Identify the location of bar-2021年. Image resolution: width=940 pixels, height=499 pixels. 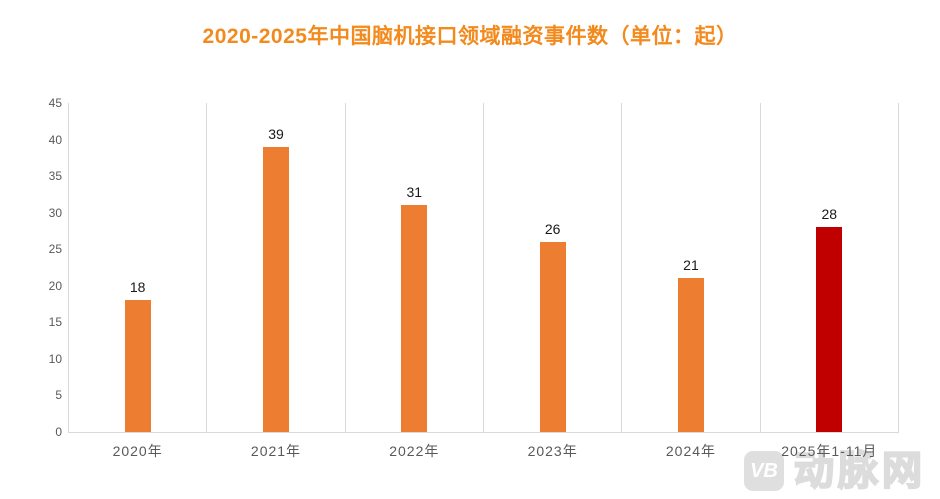
(275, 289).